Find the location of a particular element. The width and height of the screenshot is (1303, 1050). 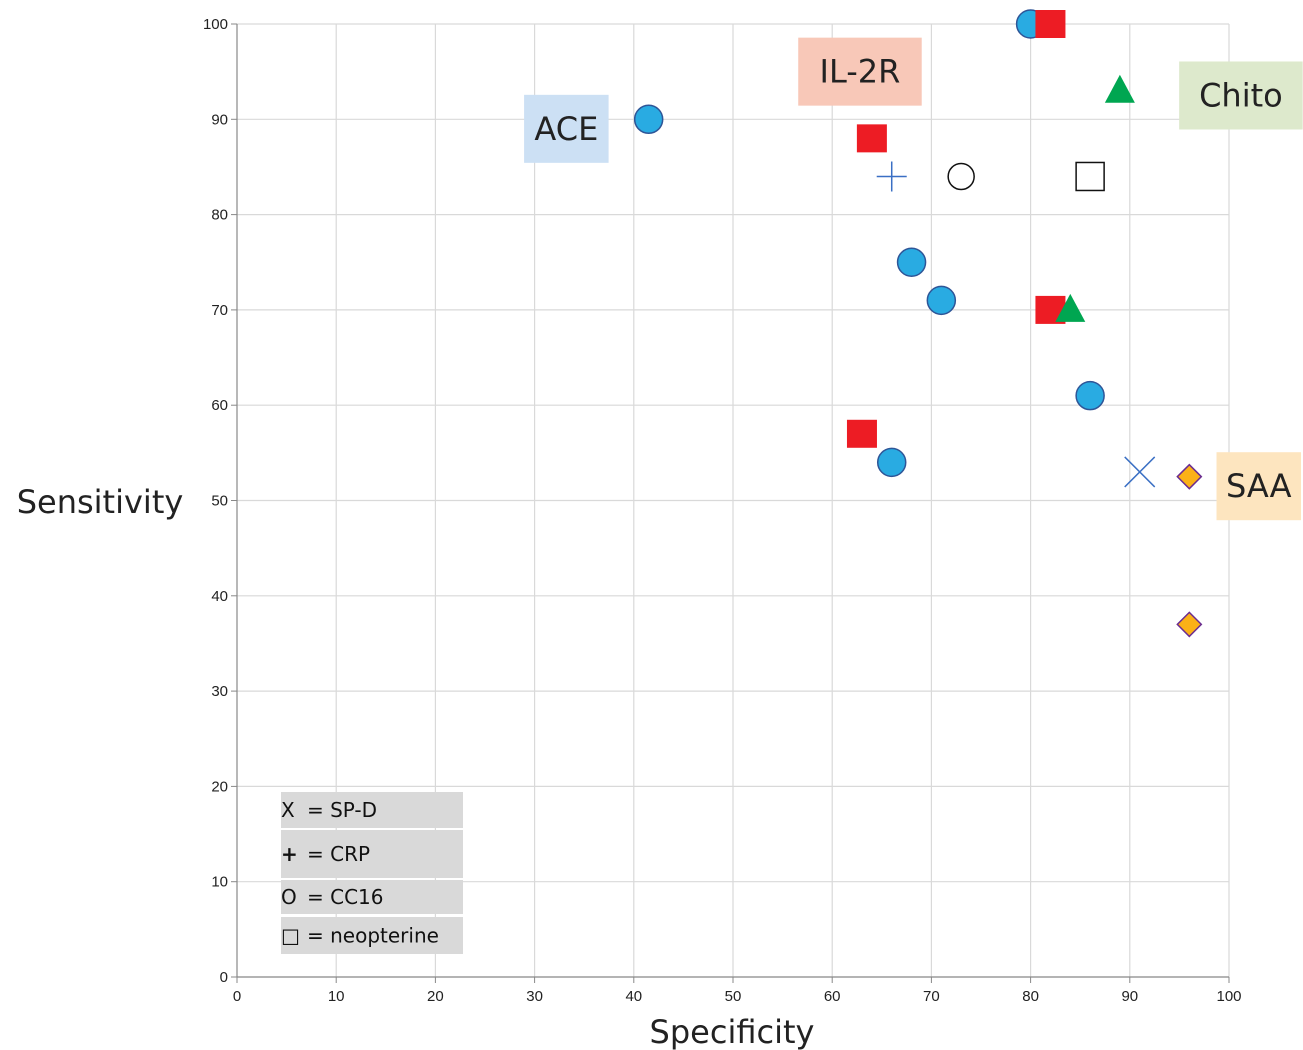

legend-key: X = SP-D + = CRP O = CC16 □ = neopterine is located at coordinates (372, 873).